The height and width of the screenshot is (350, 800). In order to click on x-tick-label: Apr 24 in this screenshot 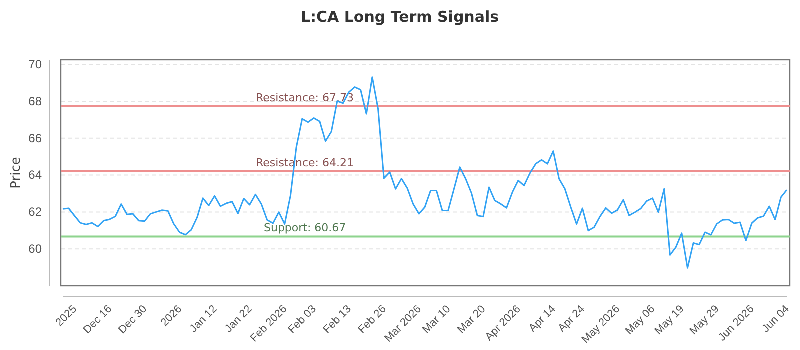, I will do `click(572, 319)`.